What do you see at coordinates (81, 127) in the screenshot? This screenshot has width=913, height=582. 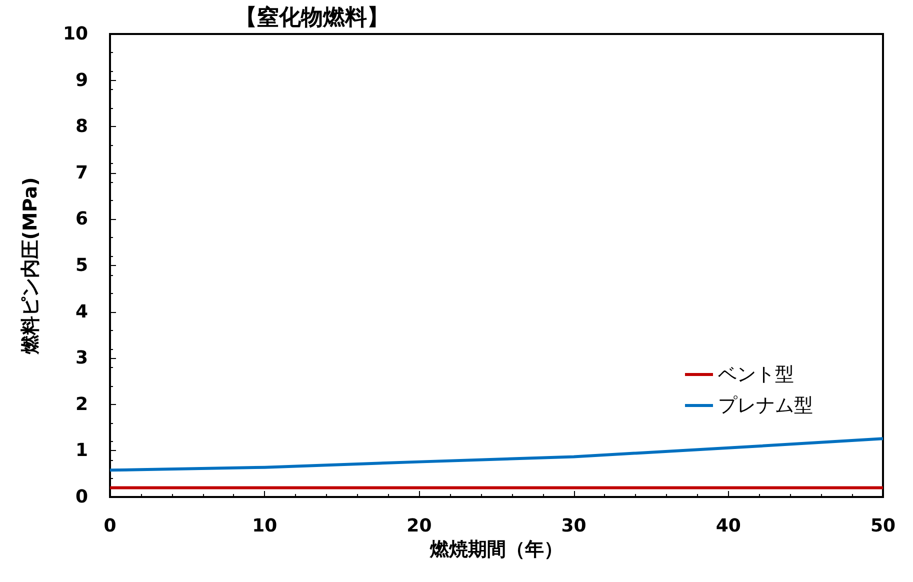 I see `y-tick-label: 8` at bounding box center [81, 127].